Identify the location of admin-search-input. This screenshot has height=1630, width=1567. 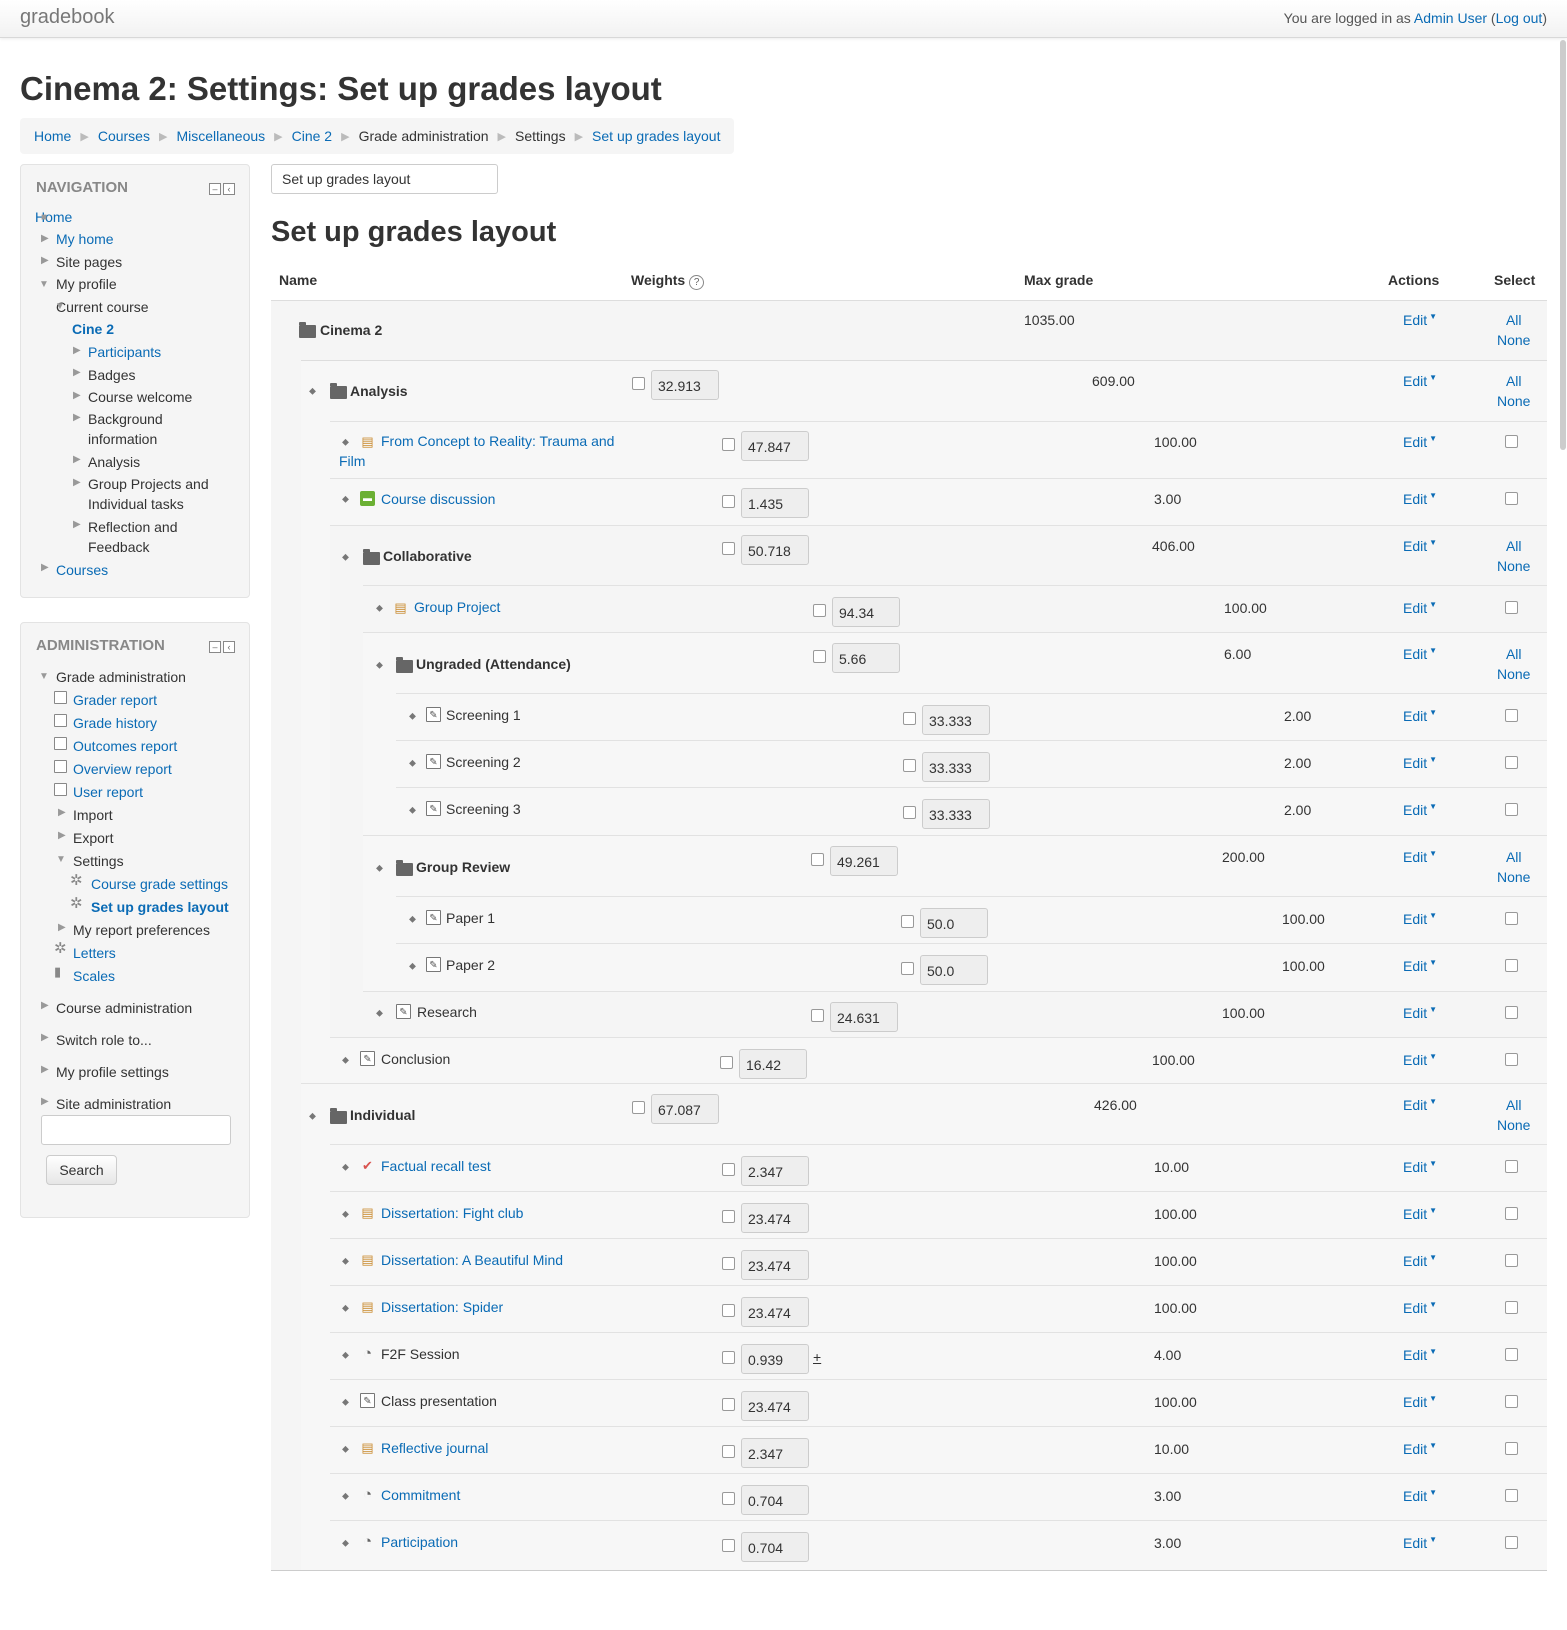
(136, 1130).